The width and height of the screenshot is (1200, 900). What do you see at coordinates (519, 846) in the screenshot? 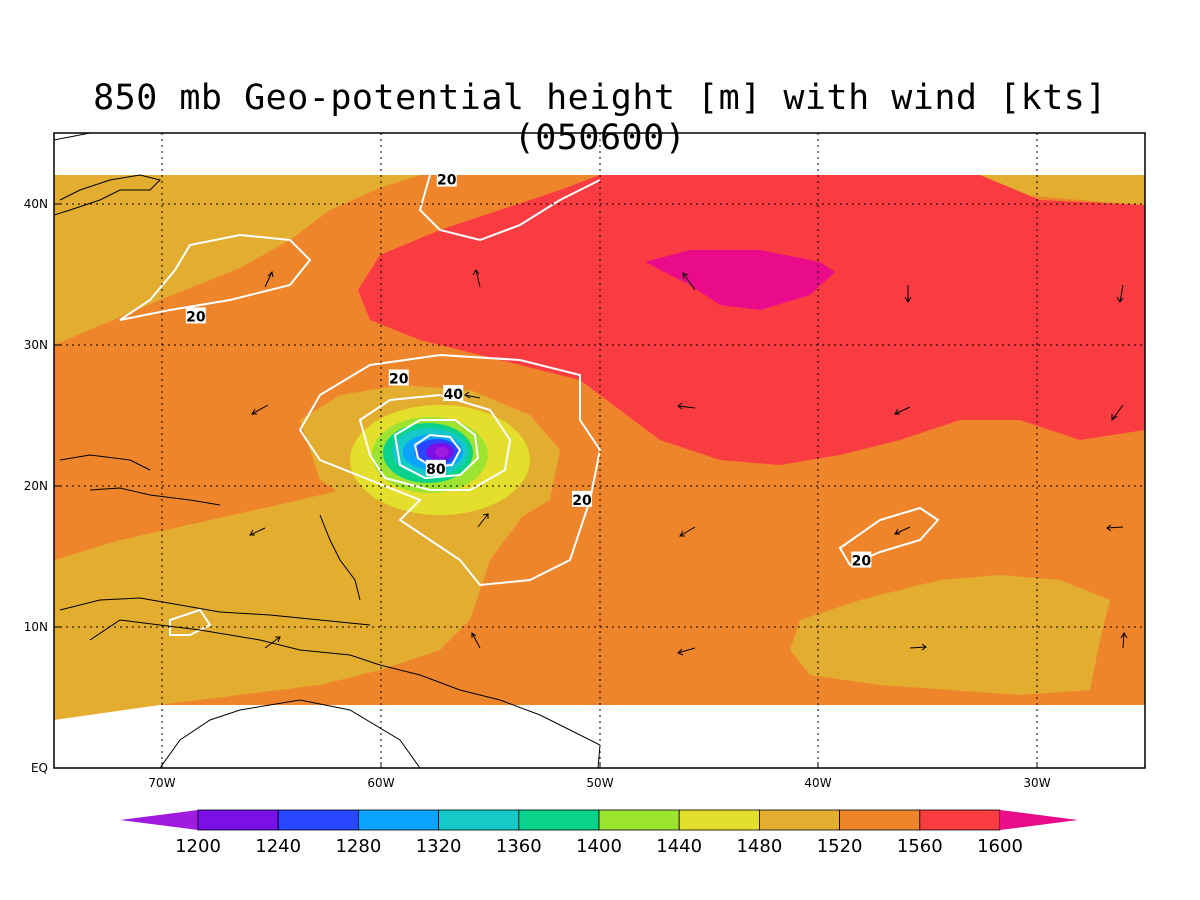
I see `colorbar-level-label: 1360` at bounding box center [519, 846].